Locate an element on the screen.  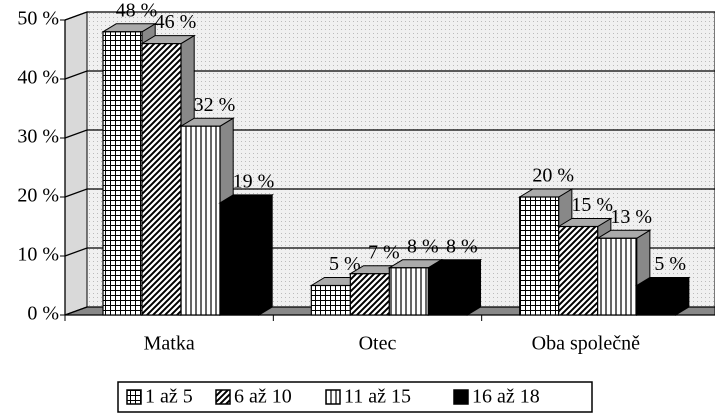
side-wall is located at coordinates (76, 163).